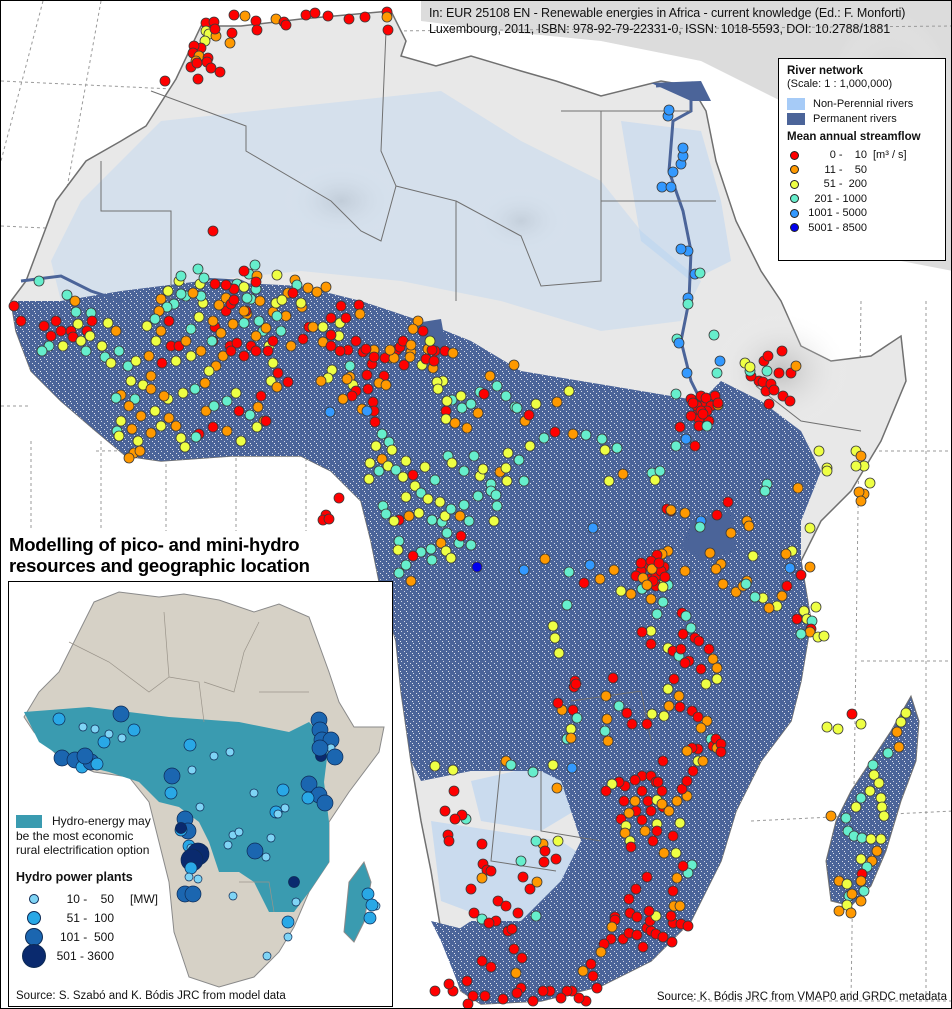 The height and width of the screenshot is (1009, 952). What do you see at coordinates (83, 850) in the screenshot?
I see `hydro-energy-label-3: rural electrification option` at bounding box center [83, 850].